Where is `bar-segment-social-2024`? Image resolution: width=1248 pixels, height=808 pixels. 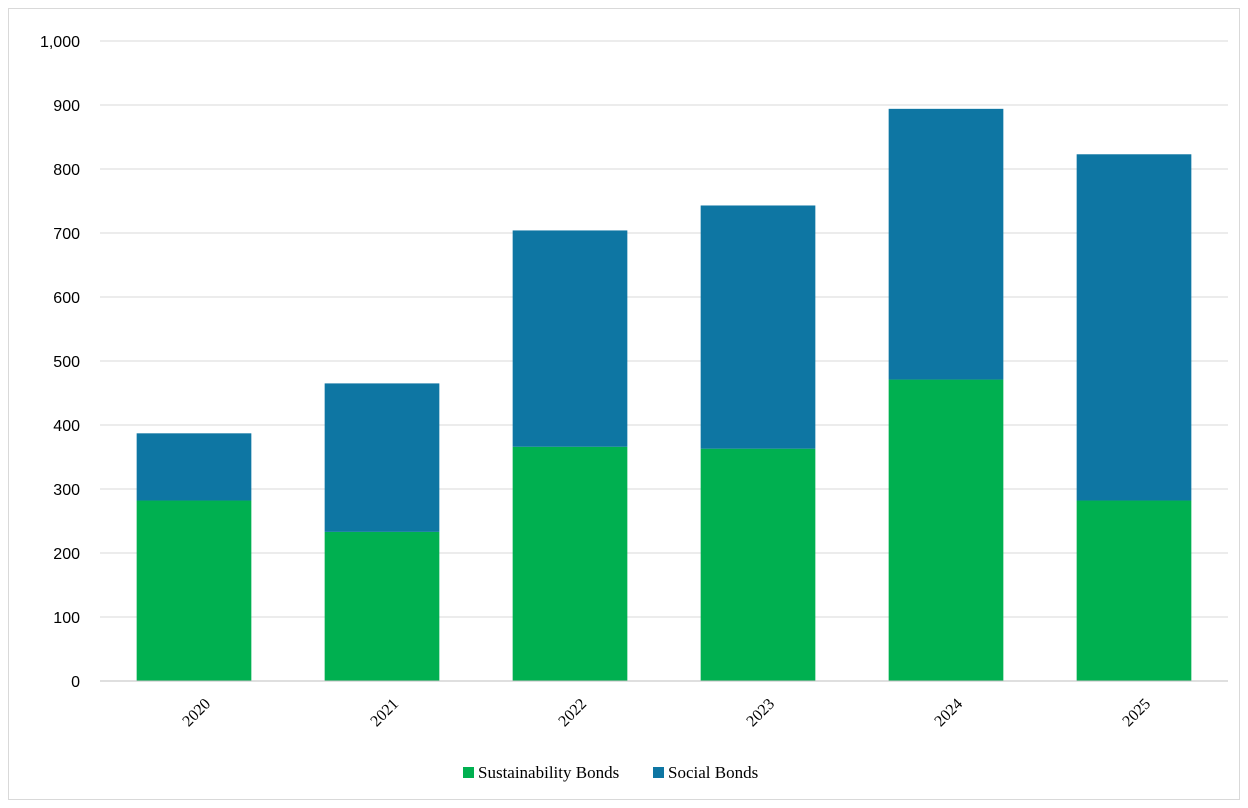 bar-segment-social-2024 is located at coordinates (946, 244).